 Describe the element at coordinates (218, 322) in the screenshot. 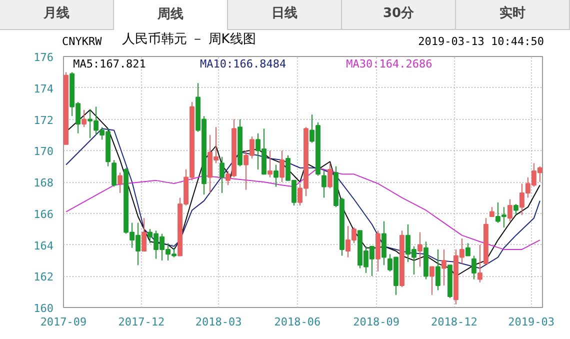

I see `x-tick-label: 2018-03` at that location.